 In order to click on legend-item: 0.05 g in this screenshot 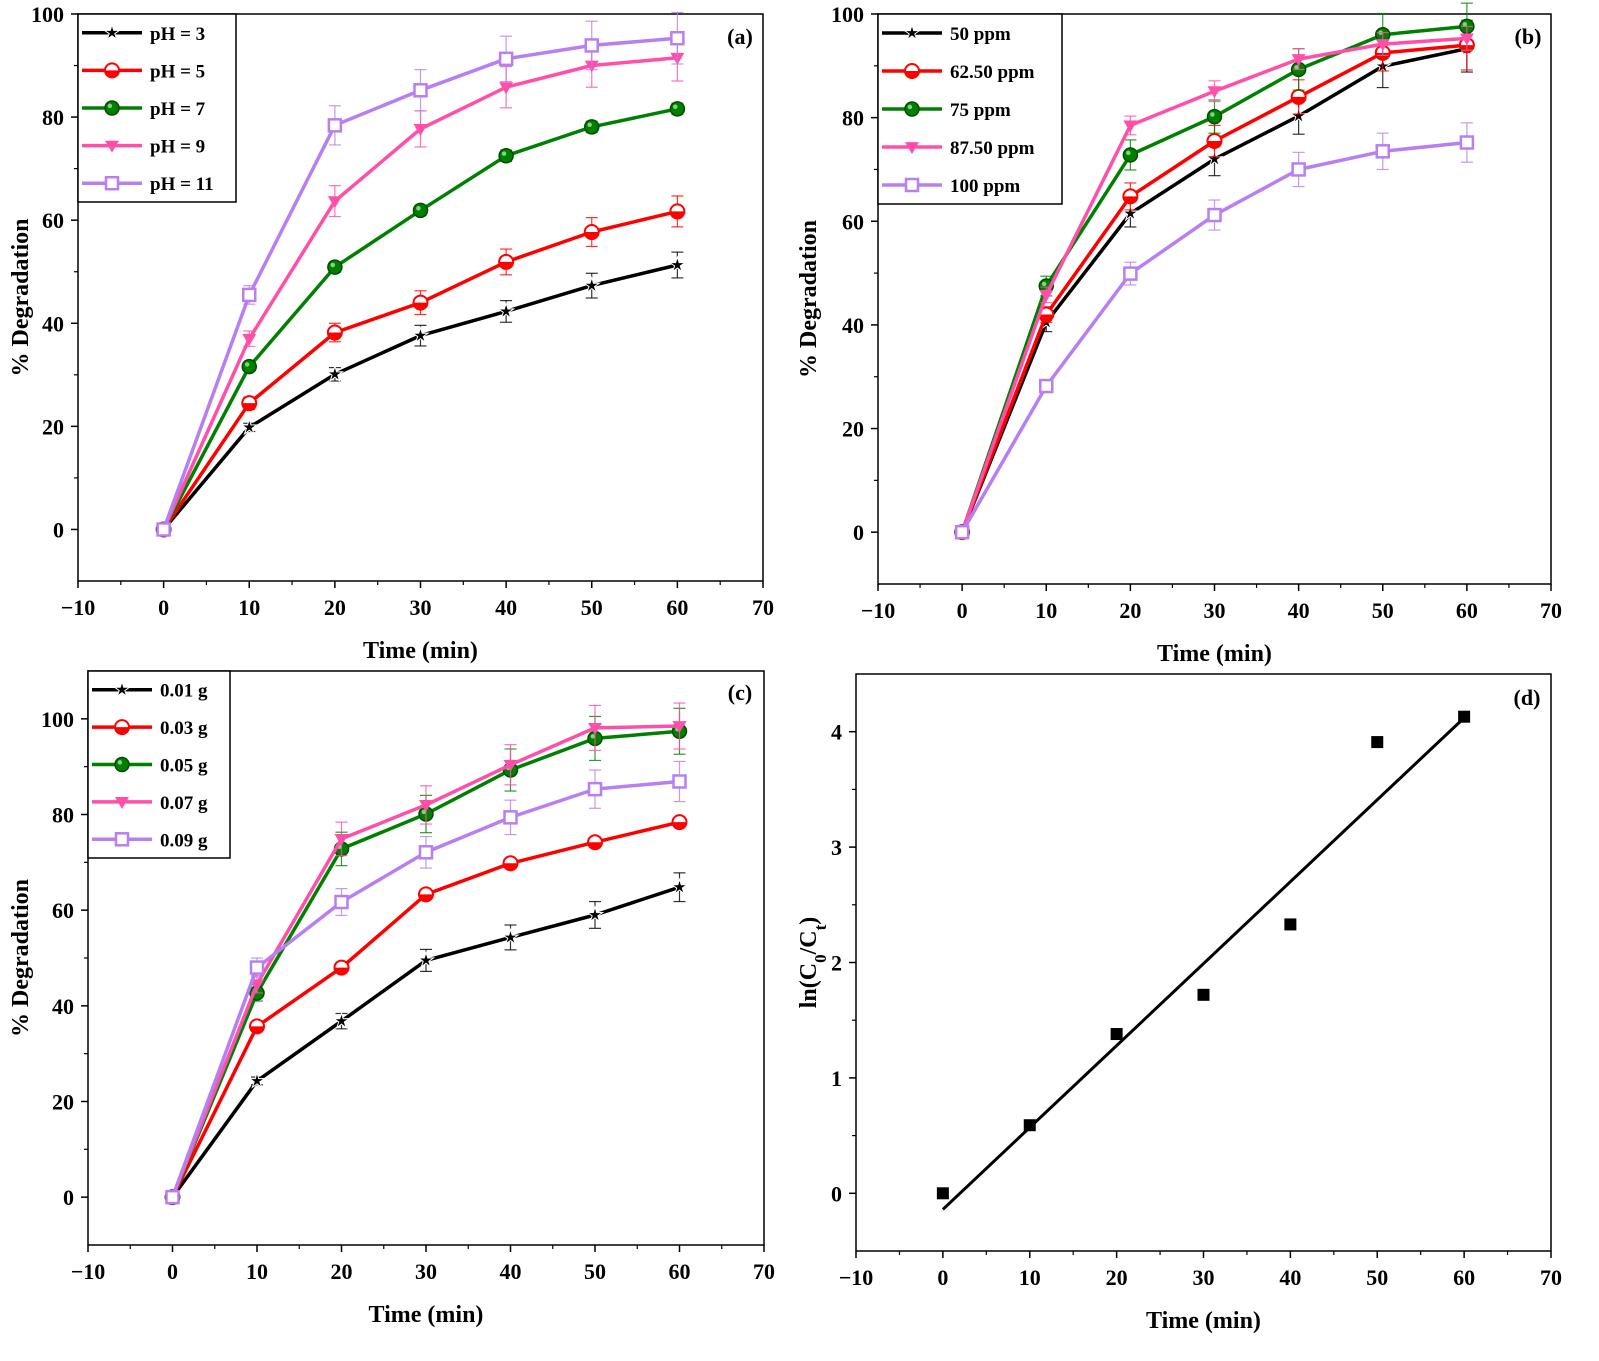, I will do `click(150, 766)`.